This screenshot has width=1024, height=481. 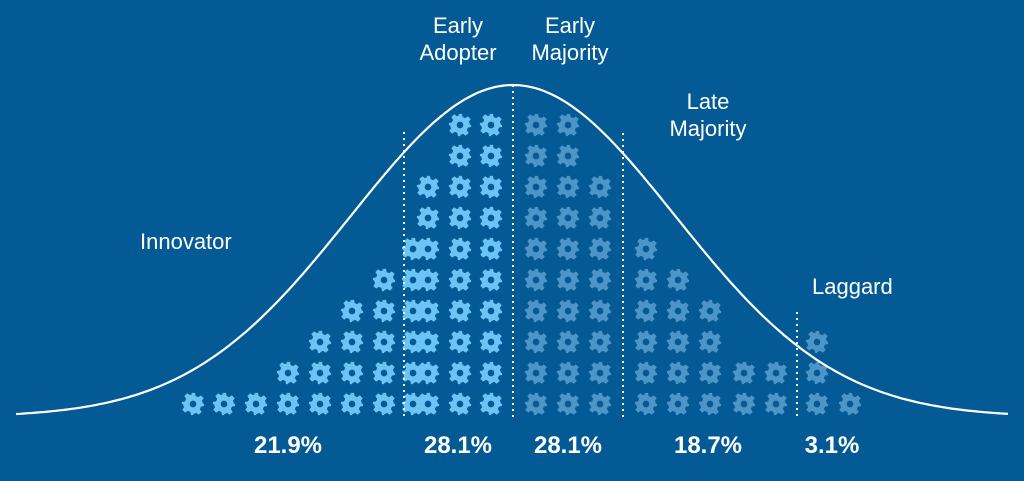 What do you see at coordinates (288, 445) in the screenshot?
I see `percent-innovator: 21.9%` at bounding box center [288, 445].